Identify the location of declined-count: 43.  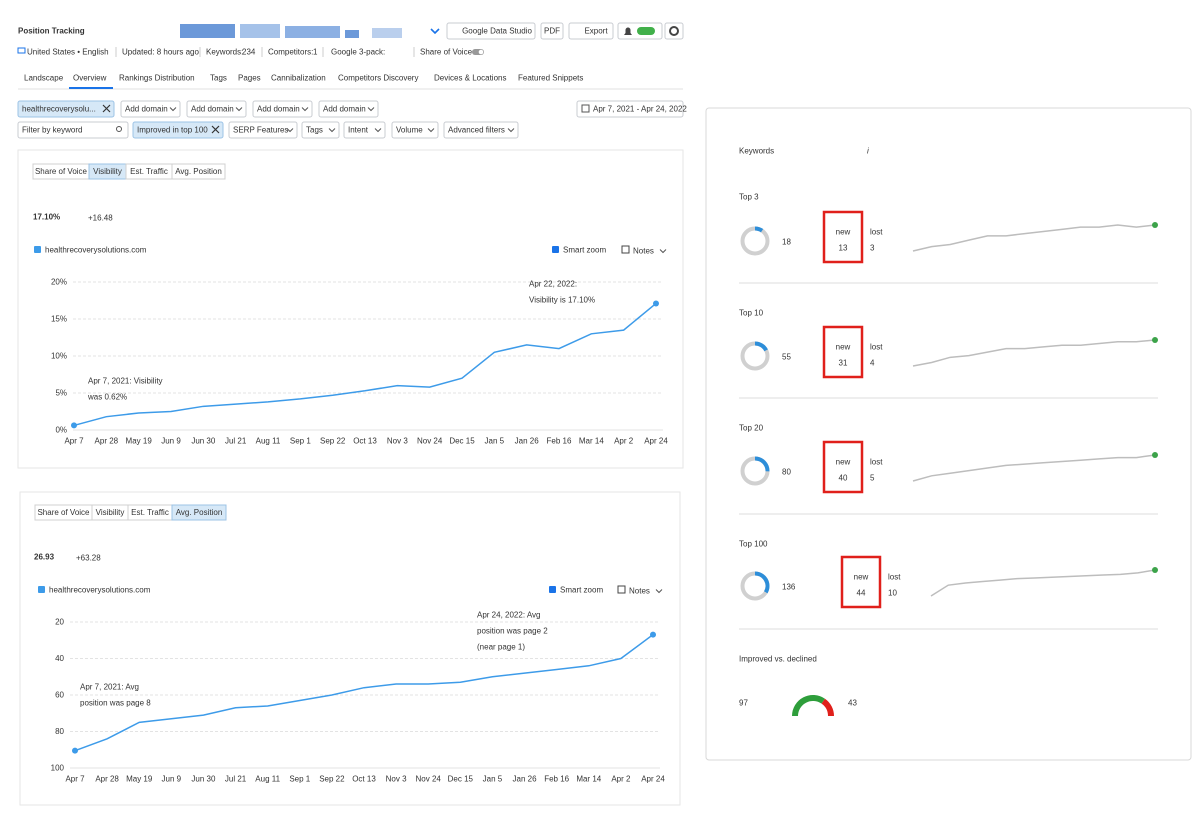
(852, 703).